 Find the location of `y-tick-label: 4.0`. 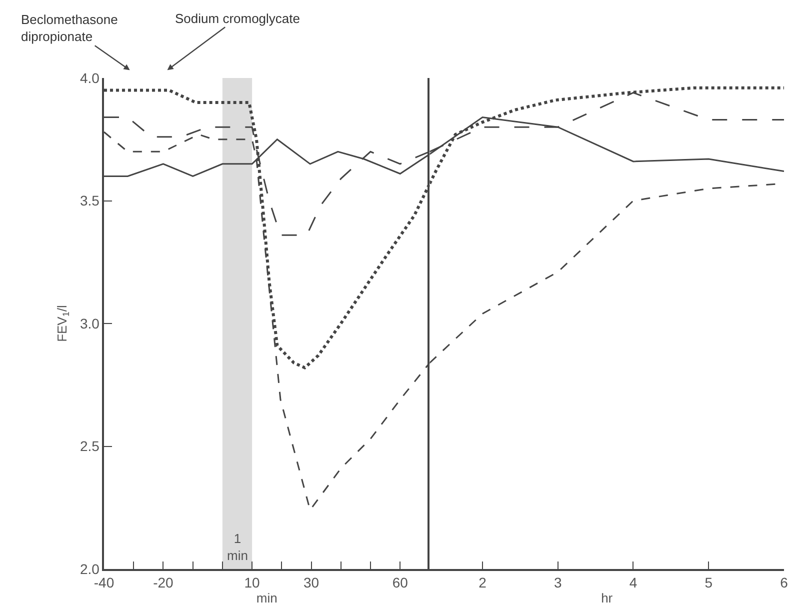

y-tick-label: 4.0 is located at coordinates (90, 78).